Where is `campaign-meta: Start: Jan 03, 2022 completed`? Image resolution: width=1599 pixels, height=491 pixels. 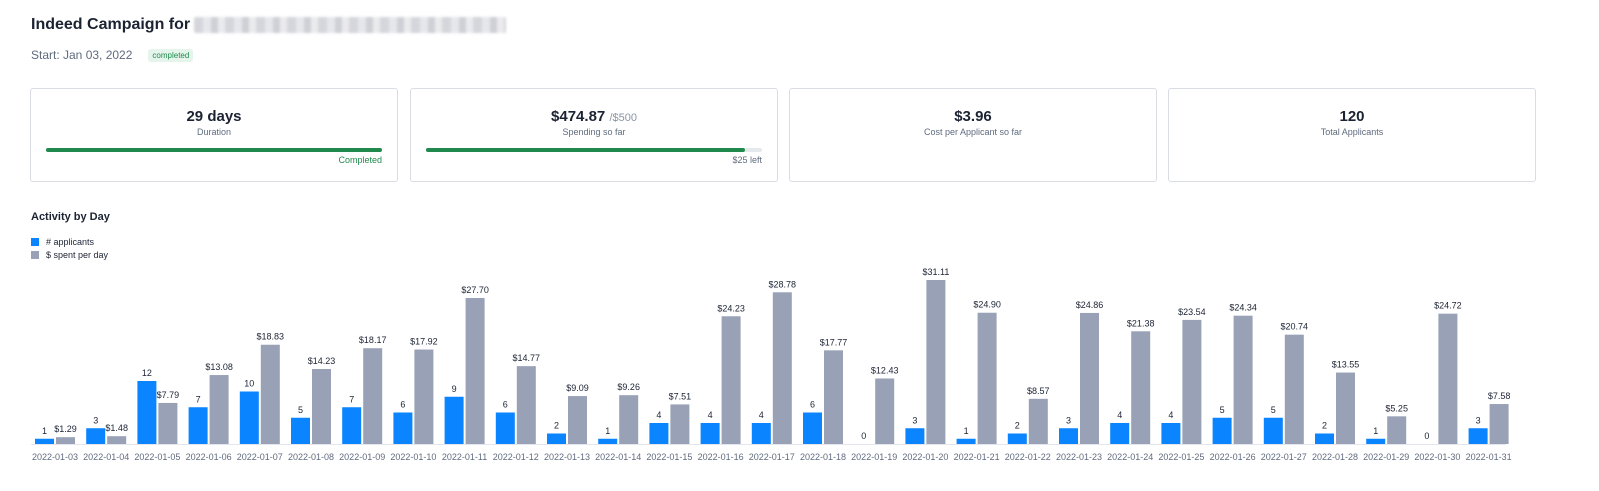
campaign-meta: Start: Jan 03, 2022 completed is located at coordinates (112, 55).